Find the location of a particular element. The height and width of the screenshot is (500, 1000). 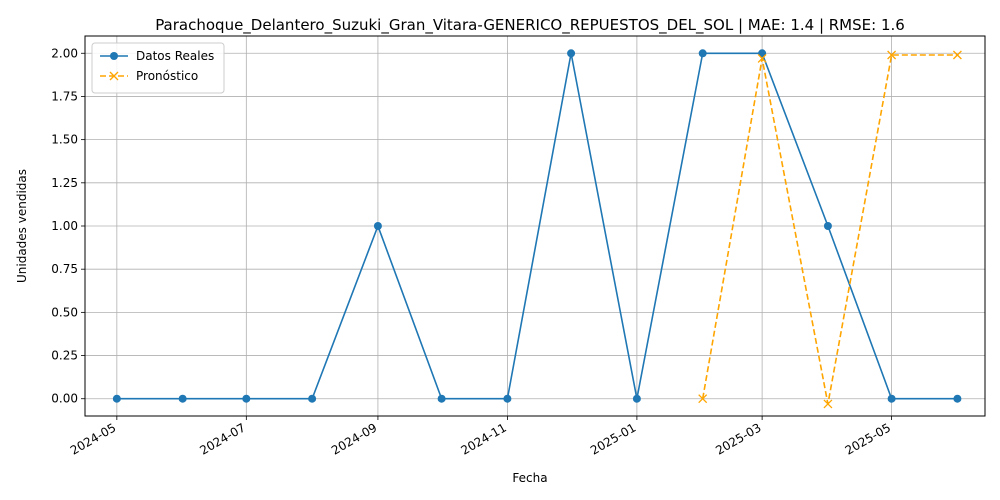

y-tick-label: 2.00 is located at coordinates (64, 53).